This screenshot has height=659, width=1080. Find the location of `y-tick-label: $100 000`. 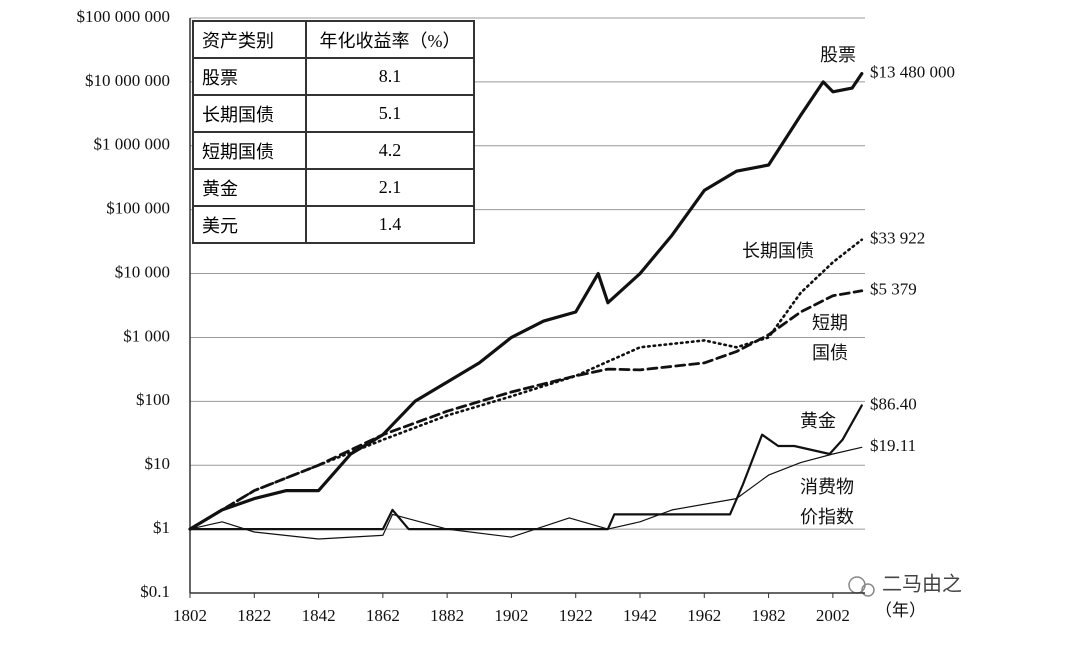

y-tick-label: $100 000 is located at coordinates (138, 208).